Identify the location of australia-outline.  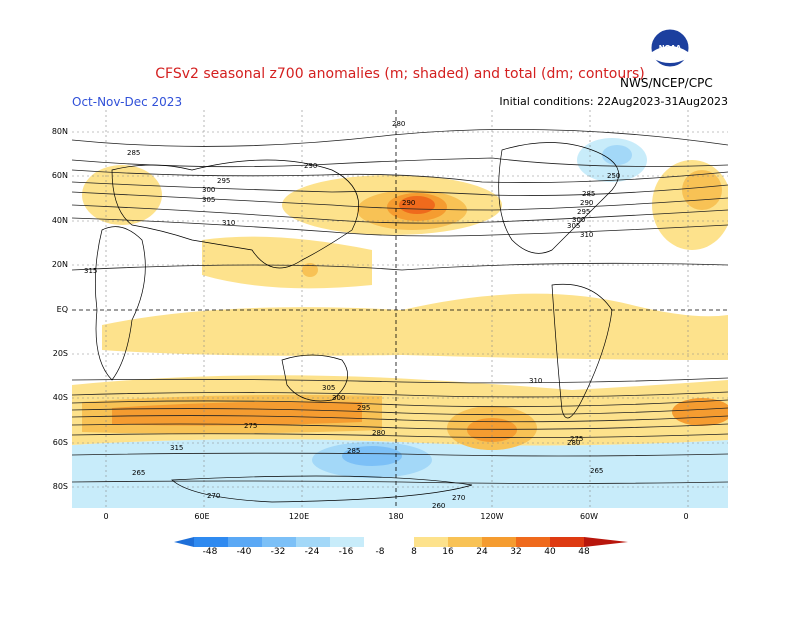
(314, 378).